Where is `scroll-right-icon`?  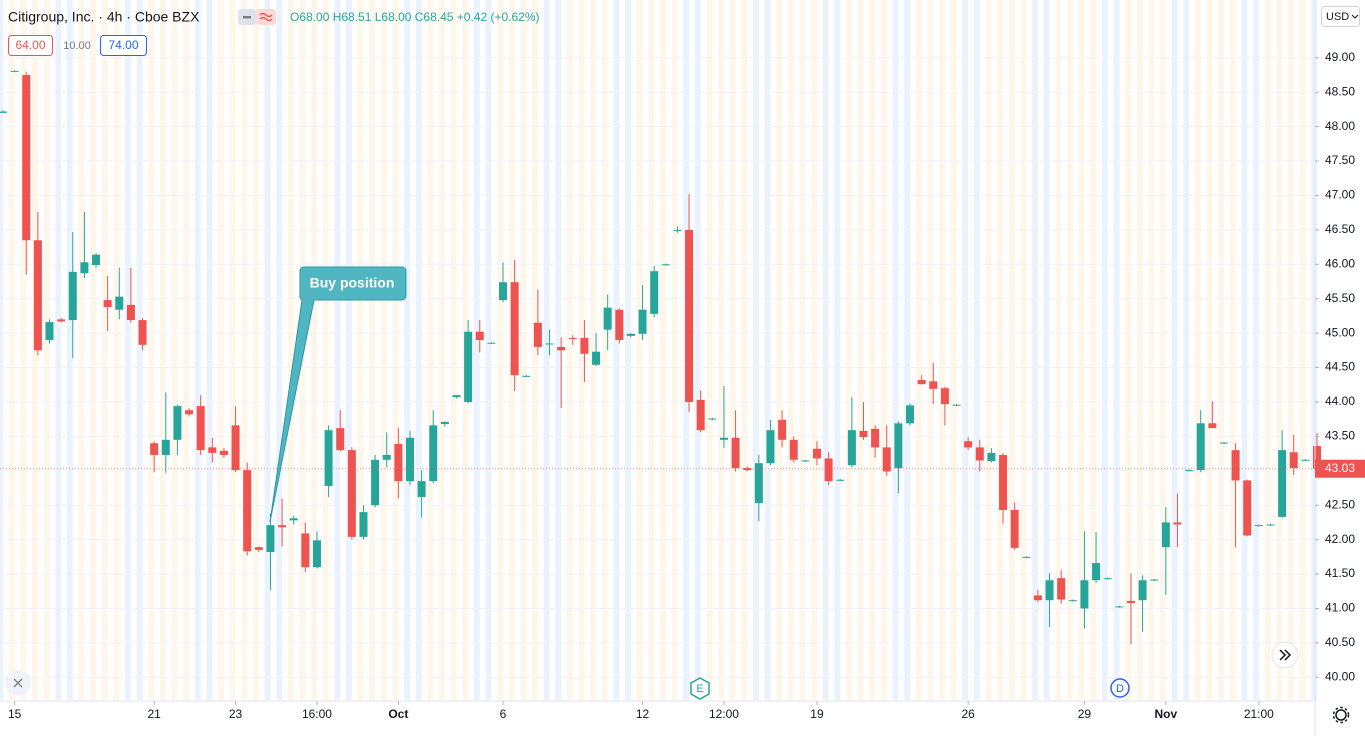
scroll-right-icon is located at coordinates (1285, 655).